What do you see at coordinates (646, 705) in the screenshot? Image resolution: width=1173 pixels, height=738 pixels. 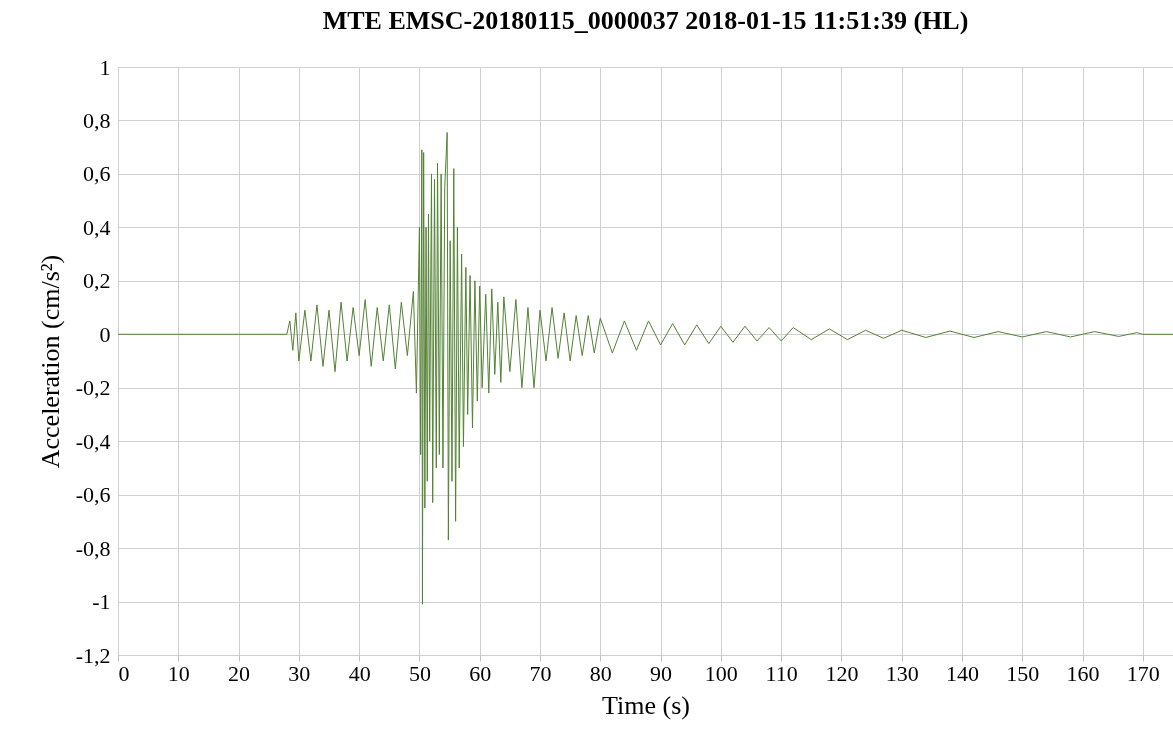 I see `x-axis-title: Time (s)` at bounding box center [646, 705].